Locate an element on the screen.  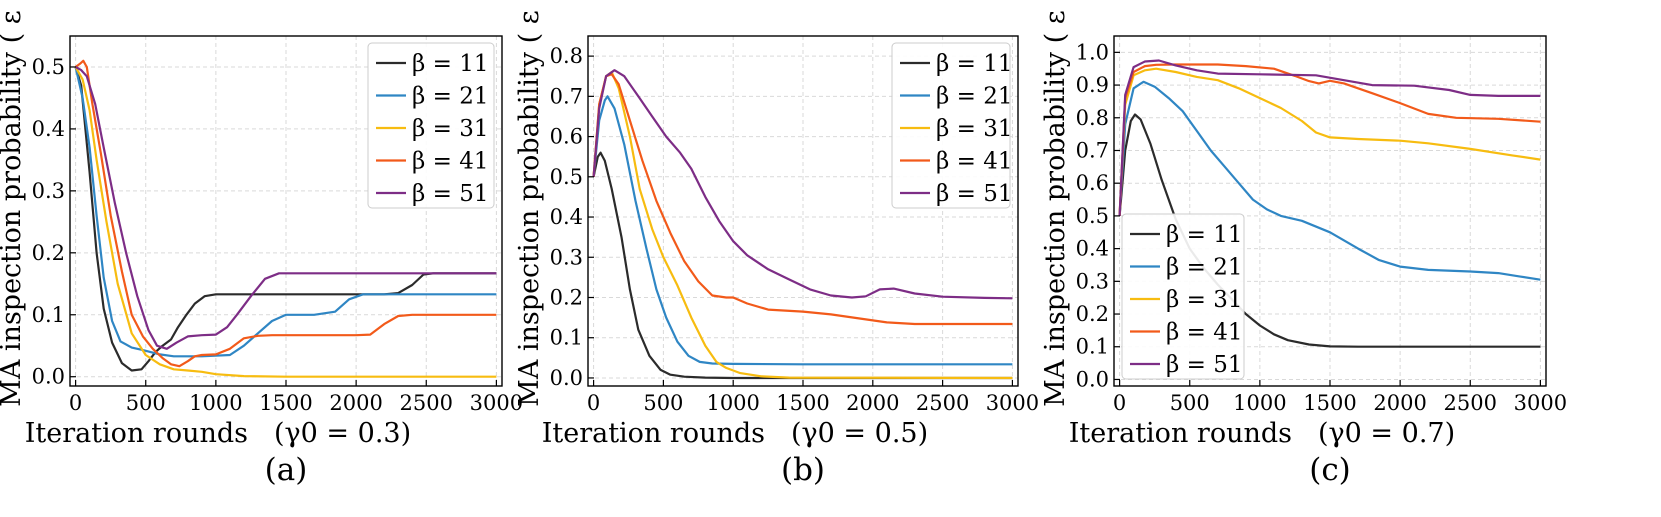
gamma-annotation: (γ0 = 0.3) is located at coordinates (342, 433).